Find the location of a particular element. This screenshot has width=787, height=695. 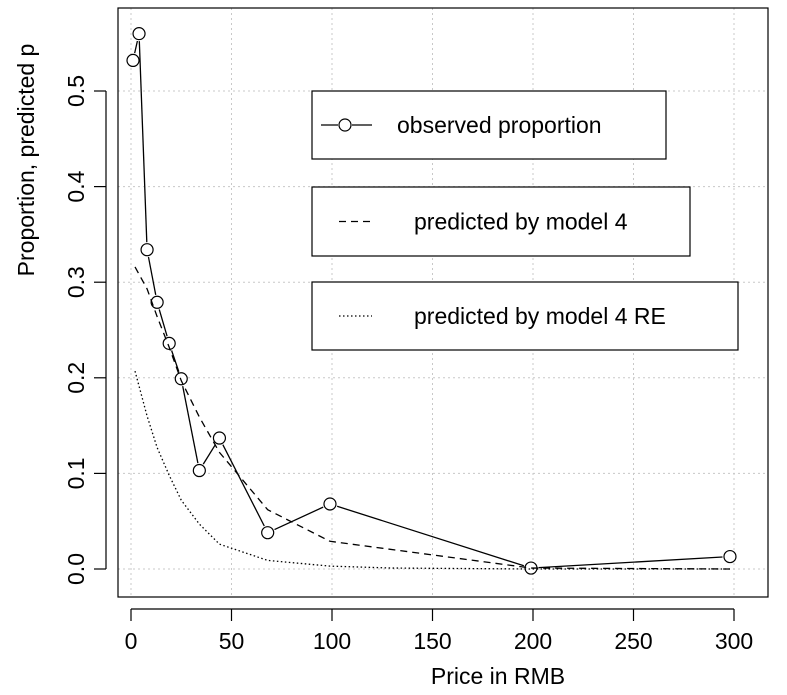

y-tick-label: 0.5 is located at coordinates (76, 91).